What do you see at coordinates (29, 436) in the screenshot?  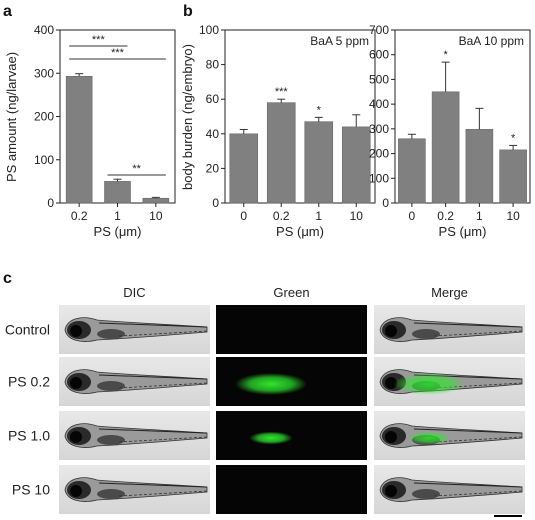 I see `row-label: PS 1.0` at bounding box center [29, 436].